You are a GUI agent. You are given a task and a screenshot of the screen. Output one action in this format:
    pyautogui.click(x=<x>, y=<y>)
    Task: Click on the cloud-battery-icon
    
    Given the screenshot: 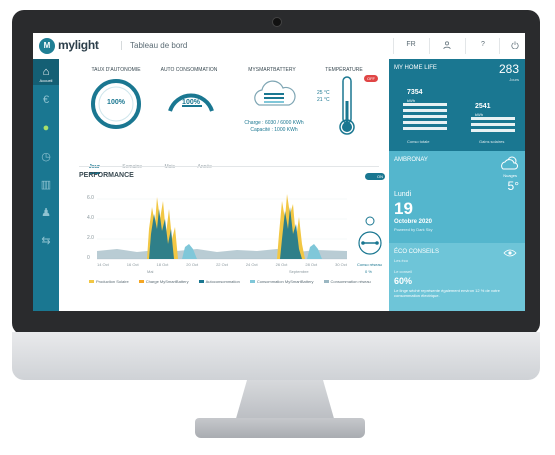 What is the action you would take?
    pyautogui.click(x=275, y=93)
    